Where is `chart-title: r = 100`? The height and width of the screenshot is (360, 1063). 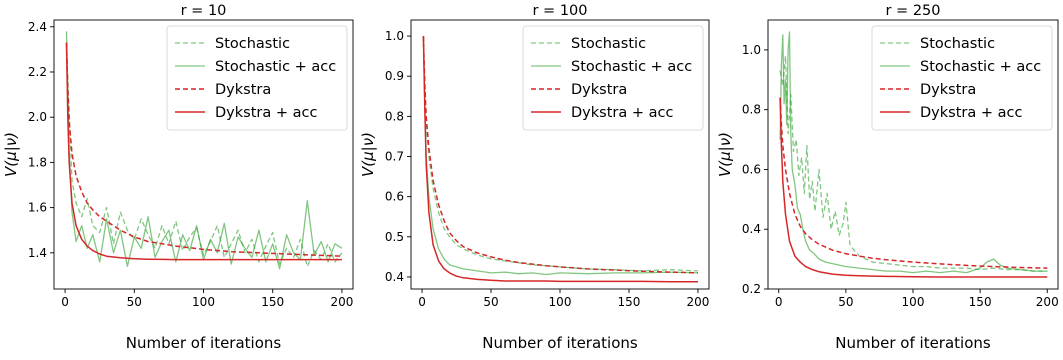
chart-title: r = 100 is located at coordinates (559, 11).